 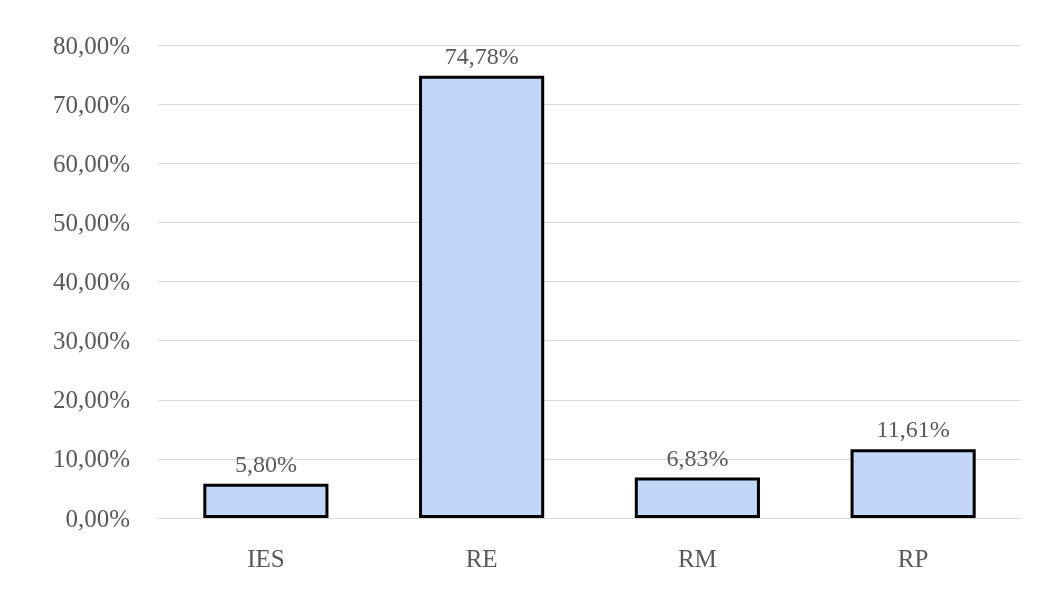 What do you see at coordinates (91, 281) in the screenshot?
I see `y-tick-label: 40,00%` at bounding box center [91, 281].